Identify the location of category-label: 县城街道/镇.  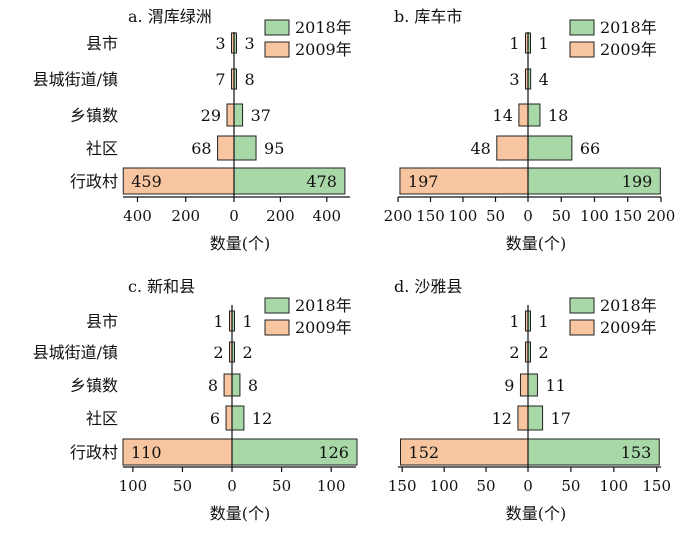
(75, 79).